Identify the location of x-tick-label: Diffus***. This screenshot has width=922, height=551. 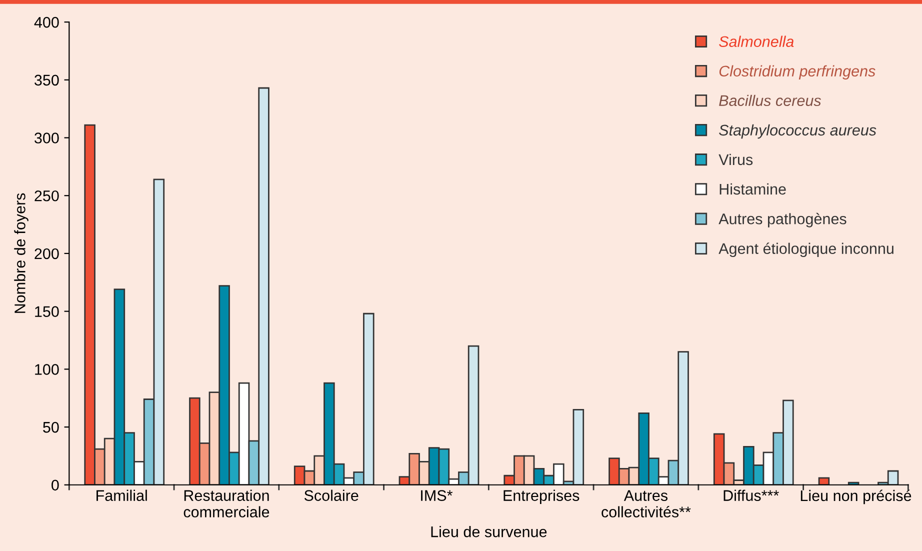
(751, 495).